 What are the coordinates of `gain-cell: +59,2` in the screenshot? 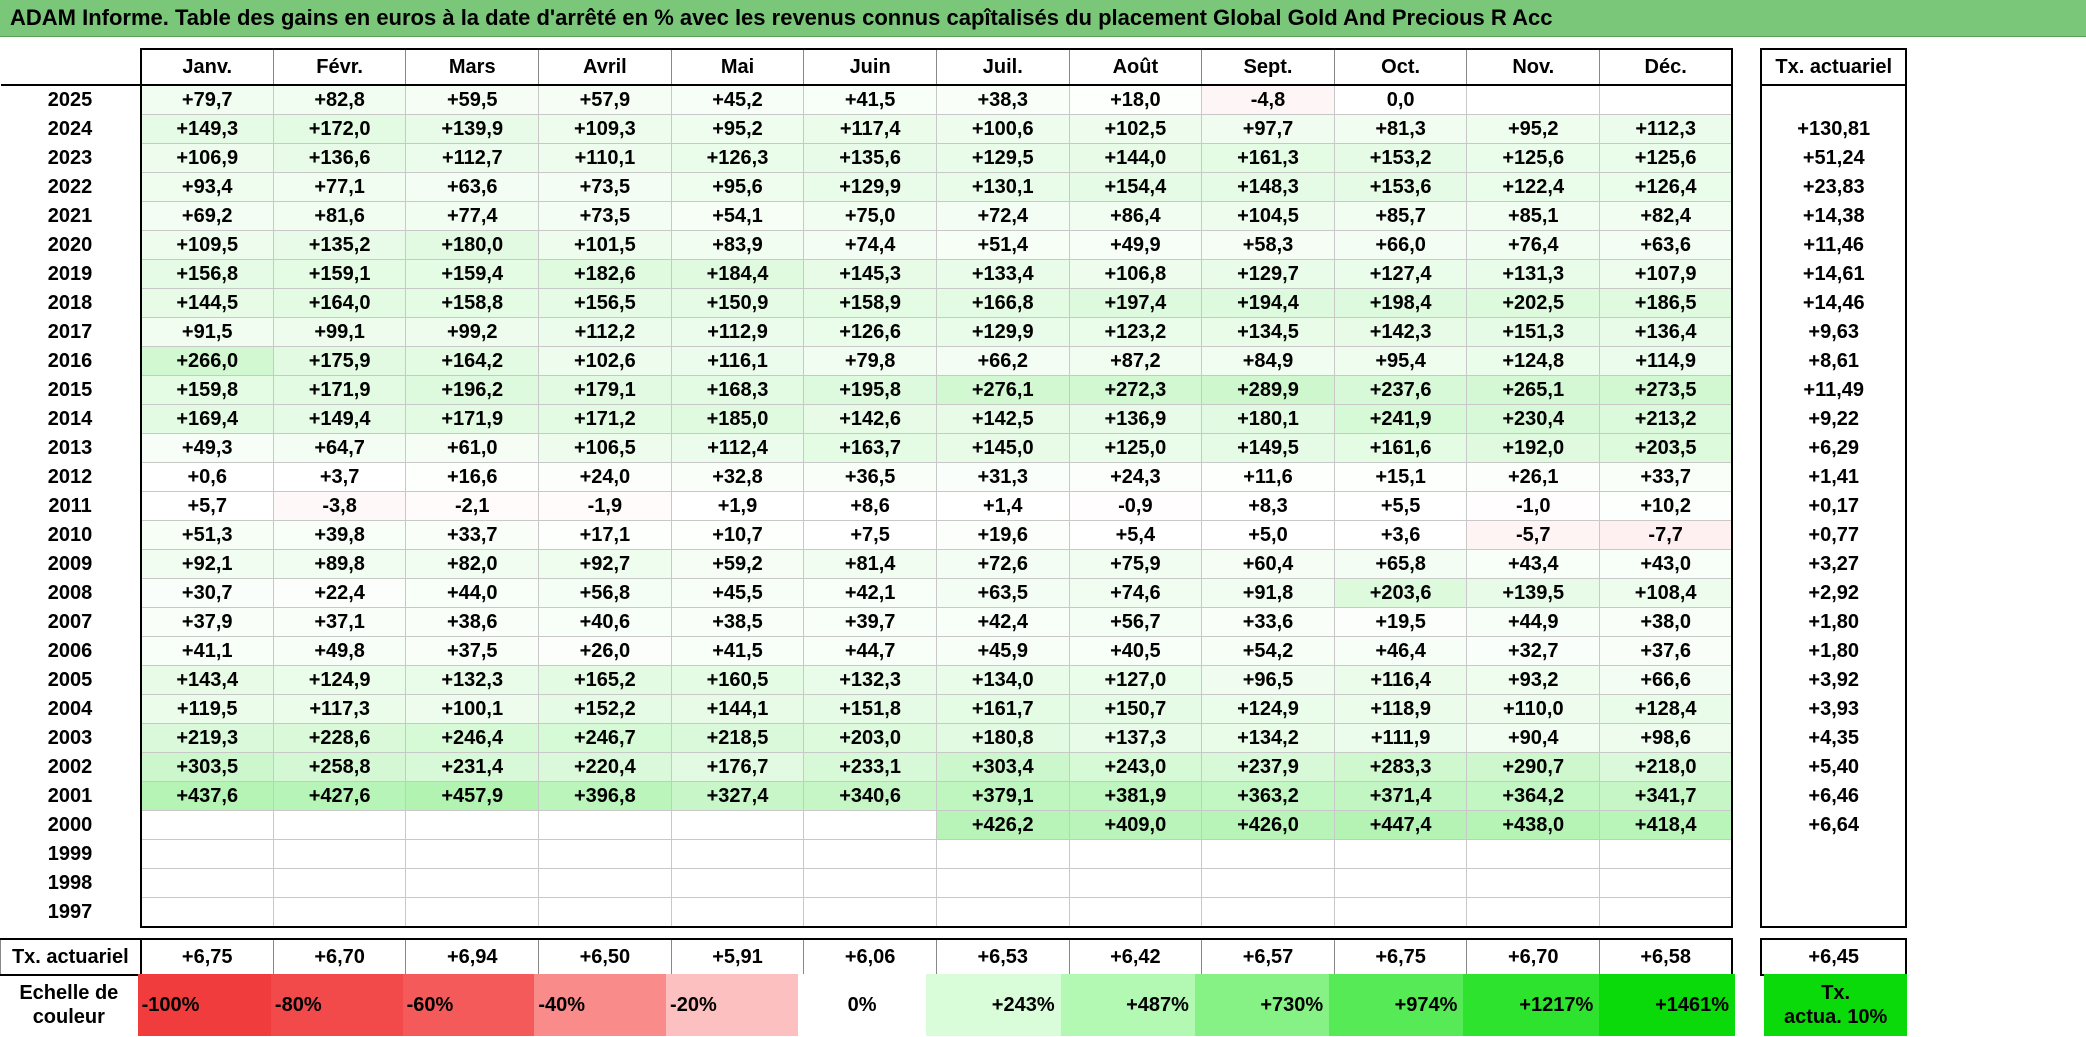 It's located at (737, 564).